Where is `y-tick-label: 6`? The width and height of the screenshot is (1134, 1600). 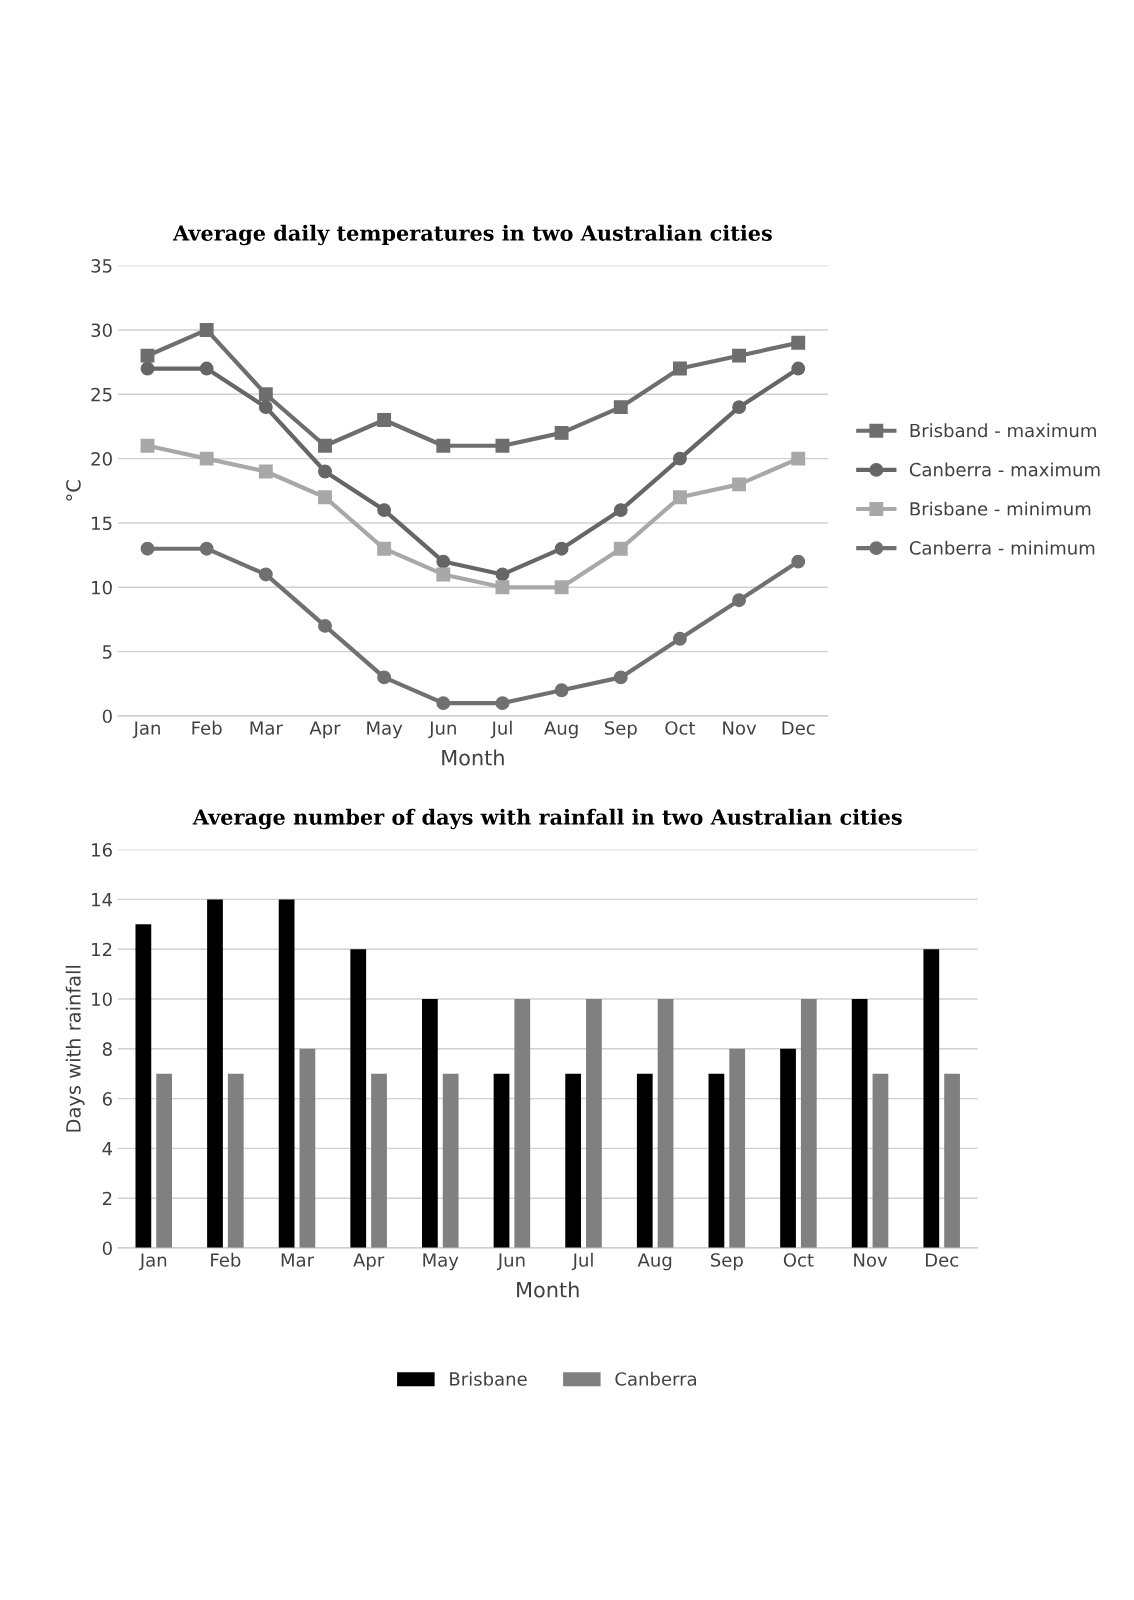
y-tick-label: 6 is located at coordinates (107, 1099).